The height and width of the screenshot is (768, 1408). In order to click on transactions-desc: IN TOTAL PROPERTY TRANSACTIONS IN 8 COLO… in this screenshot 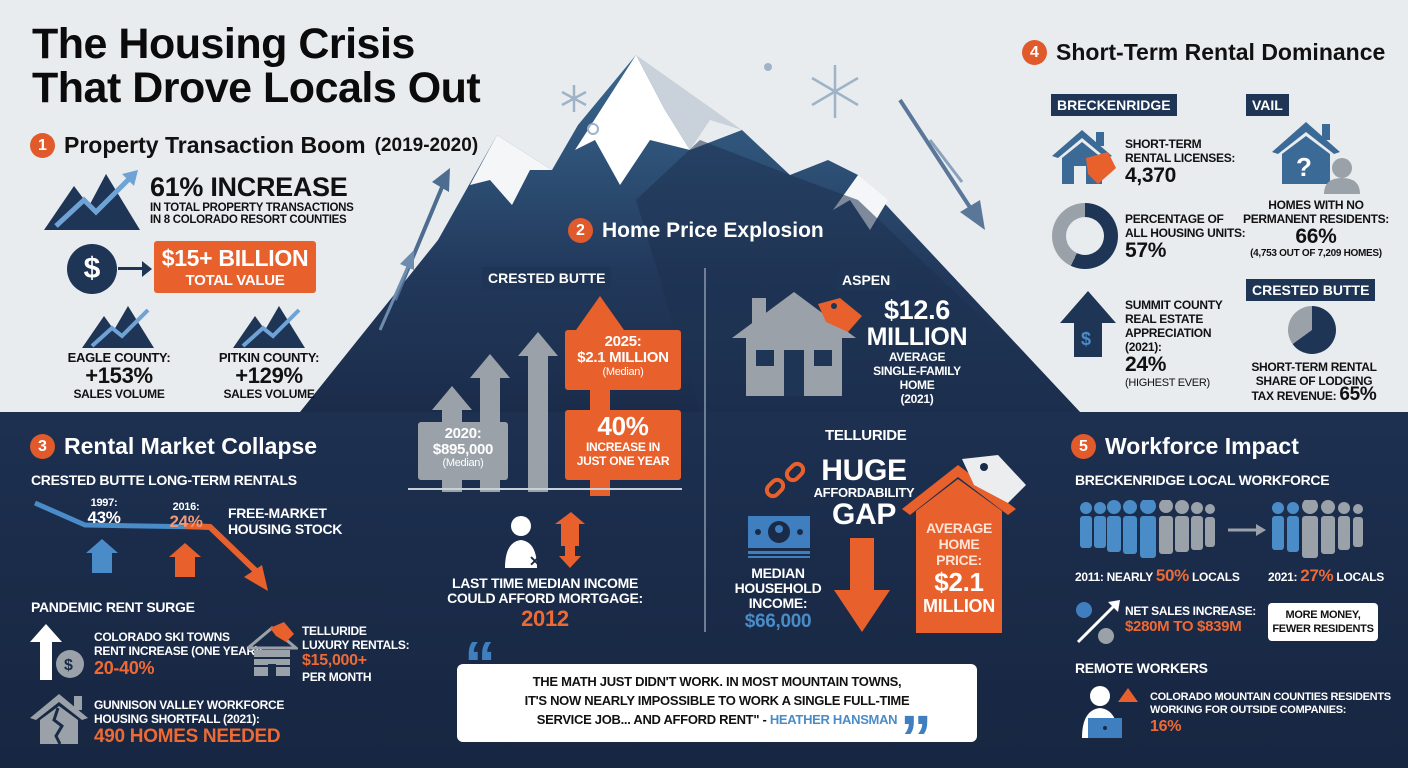, I will do `click(252, 214)`.